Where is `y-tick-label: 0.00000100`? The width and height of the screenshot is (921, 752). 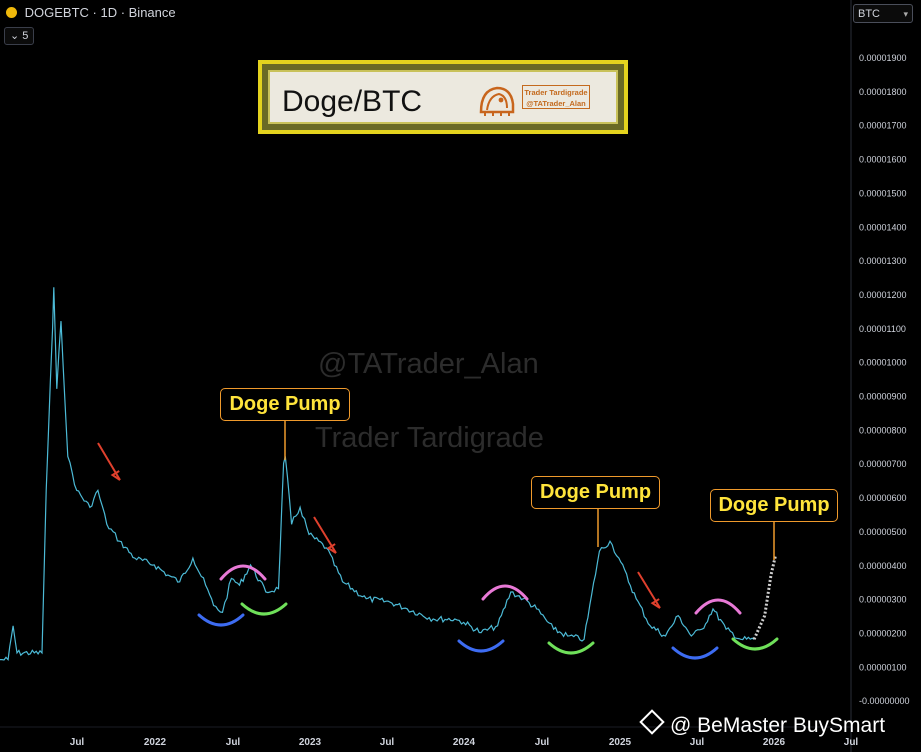 y-tick-label: 0.00000100 is located at coordinates (883, 667).